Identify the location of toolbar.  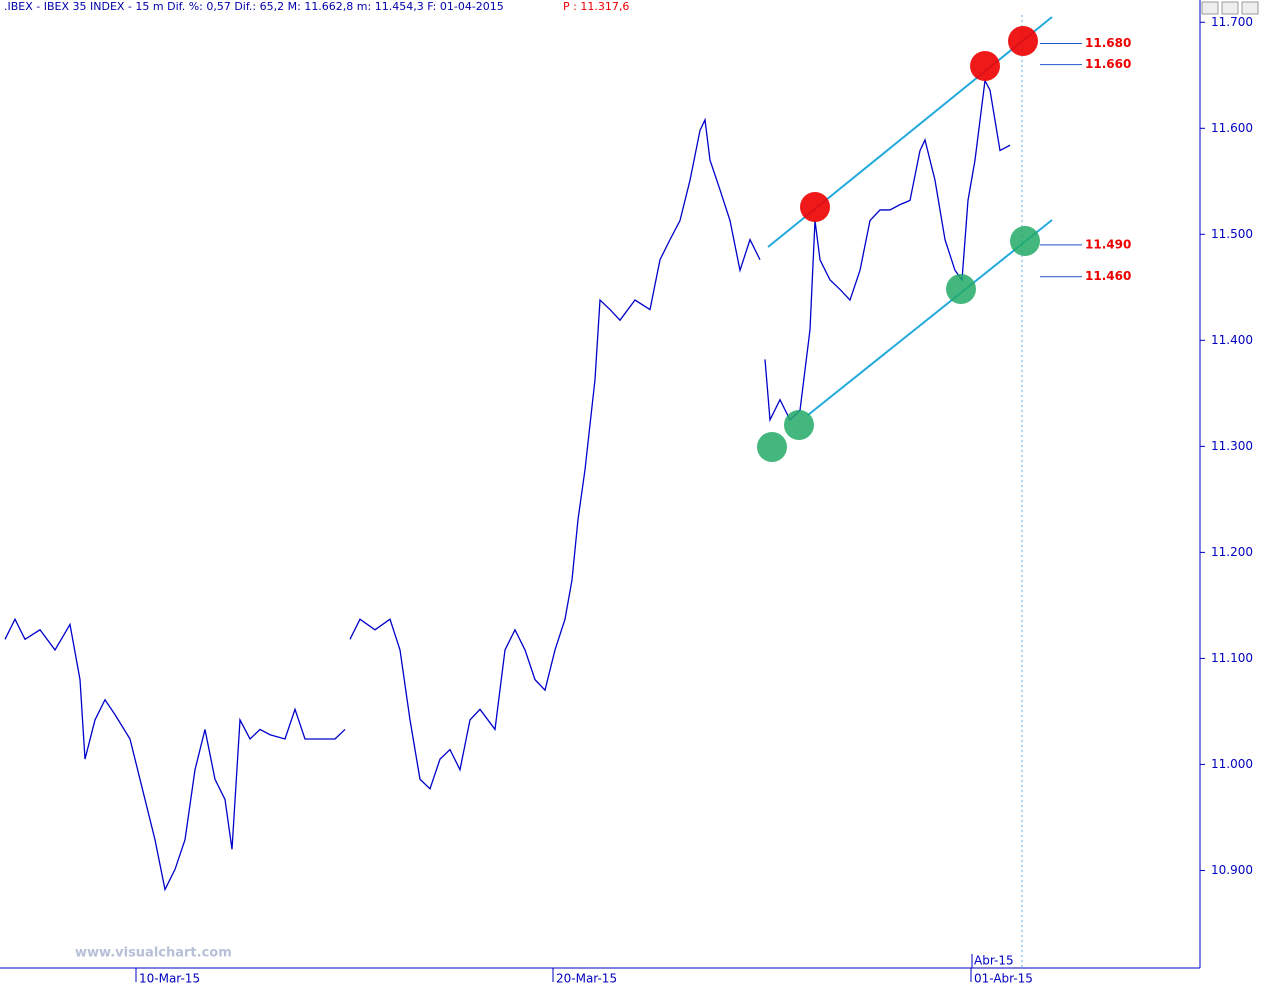
(1230, 8).